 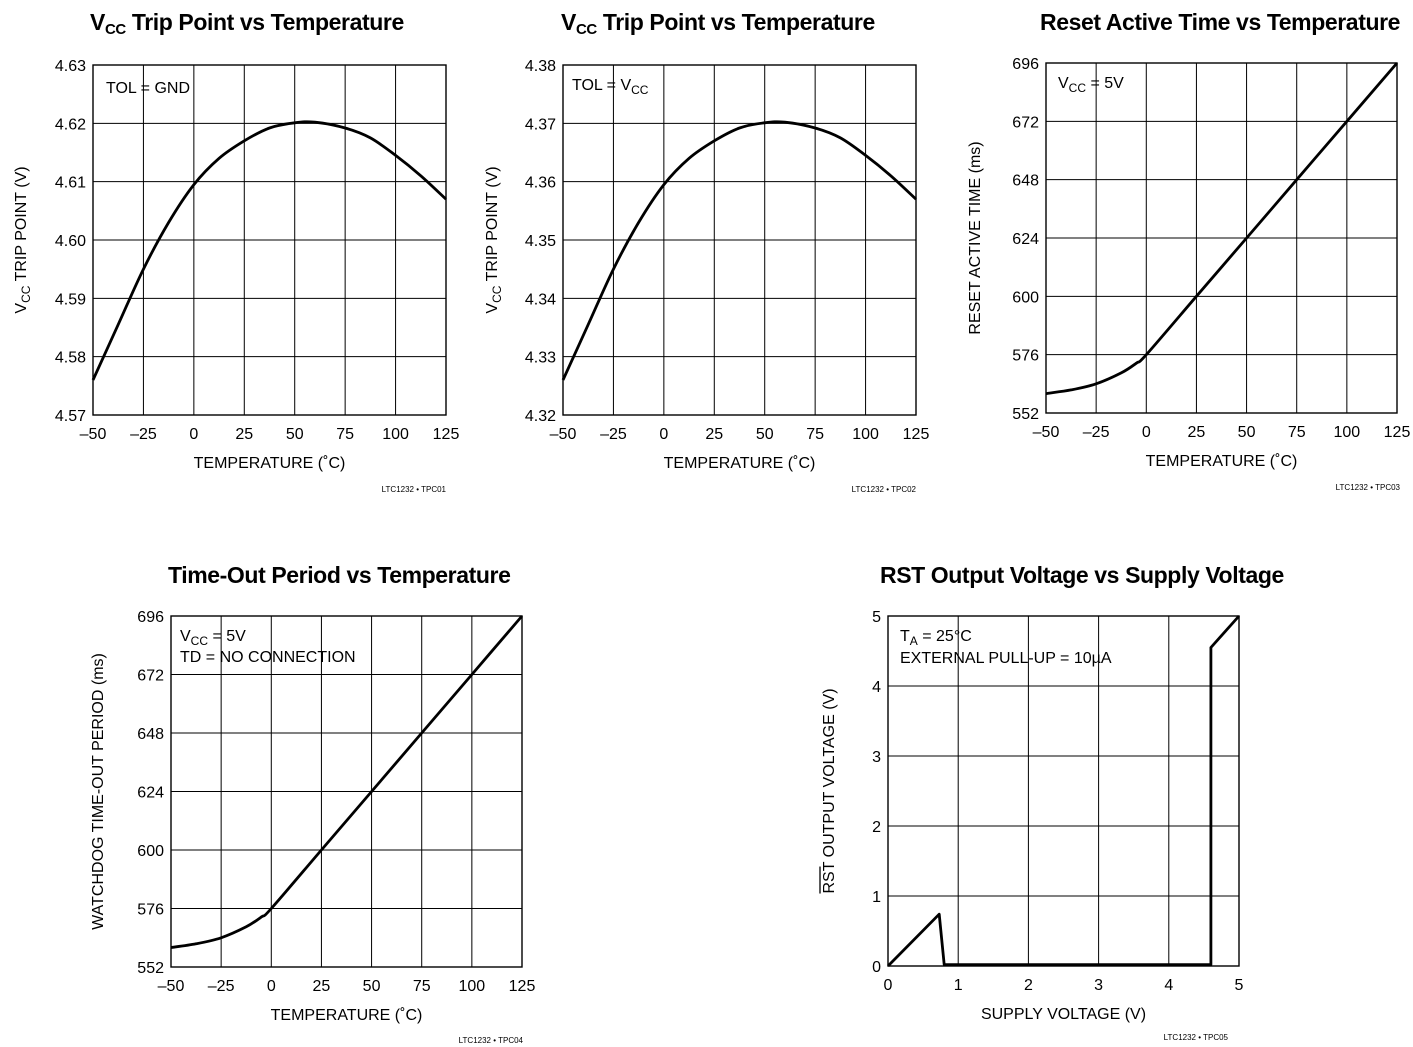 I want to click on y-tick-label: 5, so click(x=876, y=617).